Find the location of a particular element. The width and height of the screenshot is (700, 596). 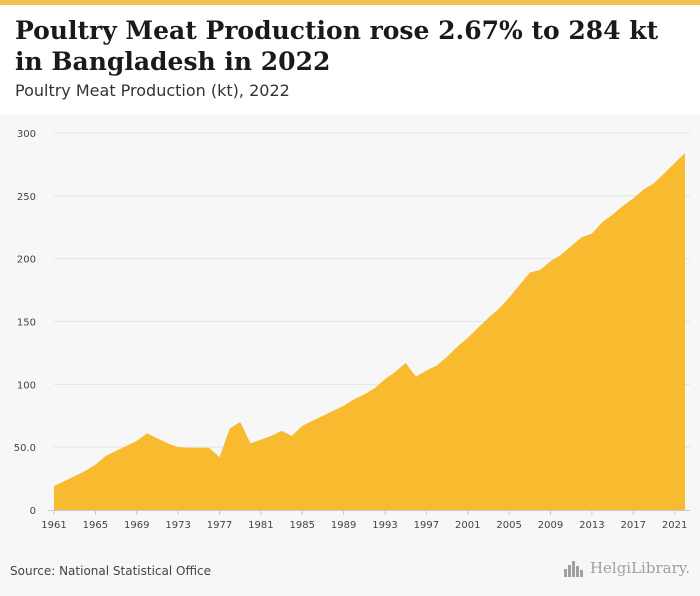

x-tick-label: 1993 is located at coordinates (384, 525).